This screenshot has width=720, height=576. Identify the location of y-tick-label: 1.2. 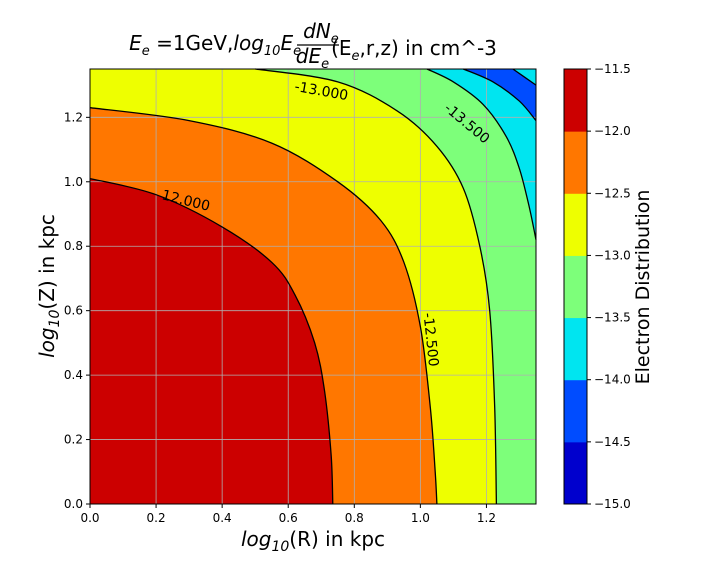
(73, 117).